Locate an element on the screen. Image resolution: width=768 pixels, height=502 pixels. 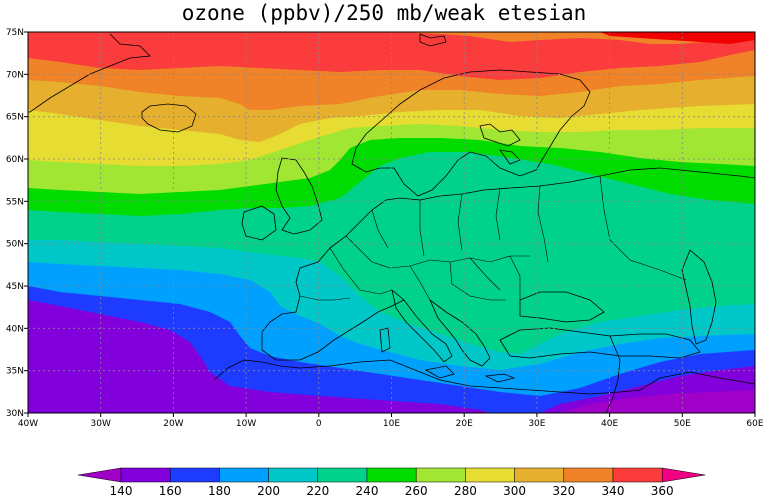
colorbar-label: 200 is located at coordinates (268, 491).